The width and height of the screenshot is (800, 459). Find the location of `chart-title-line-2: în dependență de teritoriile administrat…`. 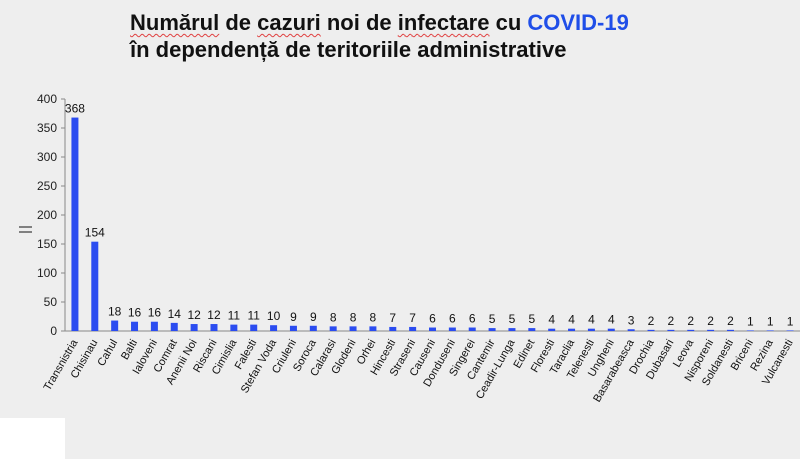

chart-title-line-2: în dependență de teritoriile administrat… is located at coordinates (348, 49).